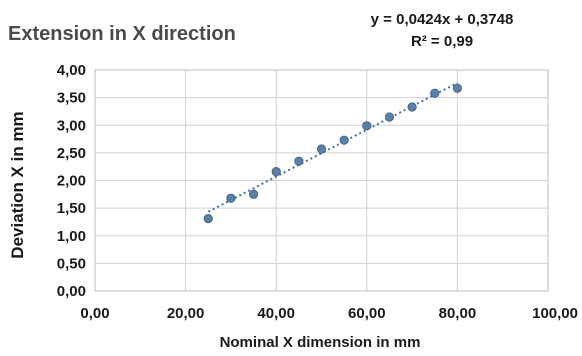  Describe the element at coordinates (94, 313) in the screenshot. I see `x-tick-label: 0,00` at that location.